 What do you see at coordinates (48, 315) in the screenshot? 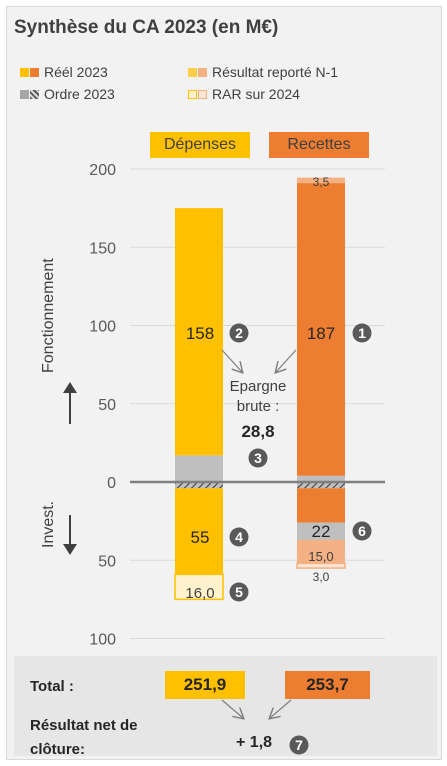
I see `axis-label-fonctionnement: Fonctionnement` at bounding box center [48, 315].